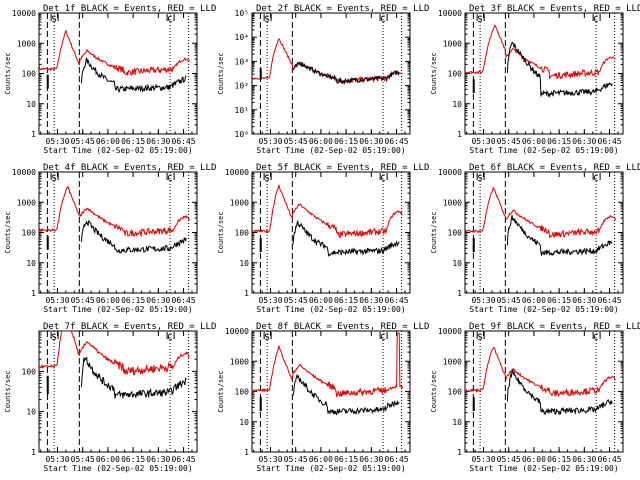  I want to click on y-tick-label: 10³, so click(242, 61).